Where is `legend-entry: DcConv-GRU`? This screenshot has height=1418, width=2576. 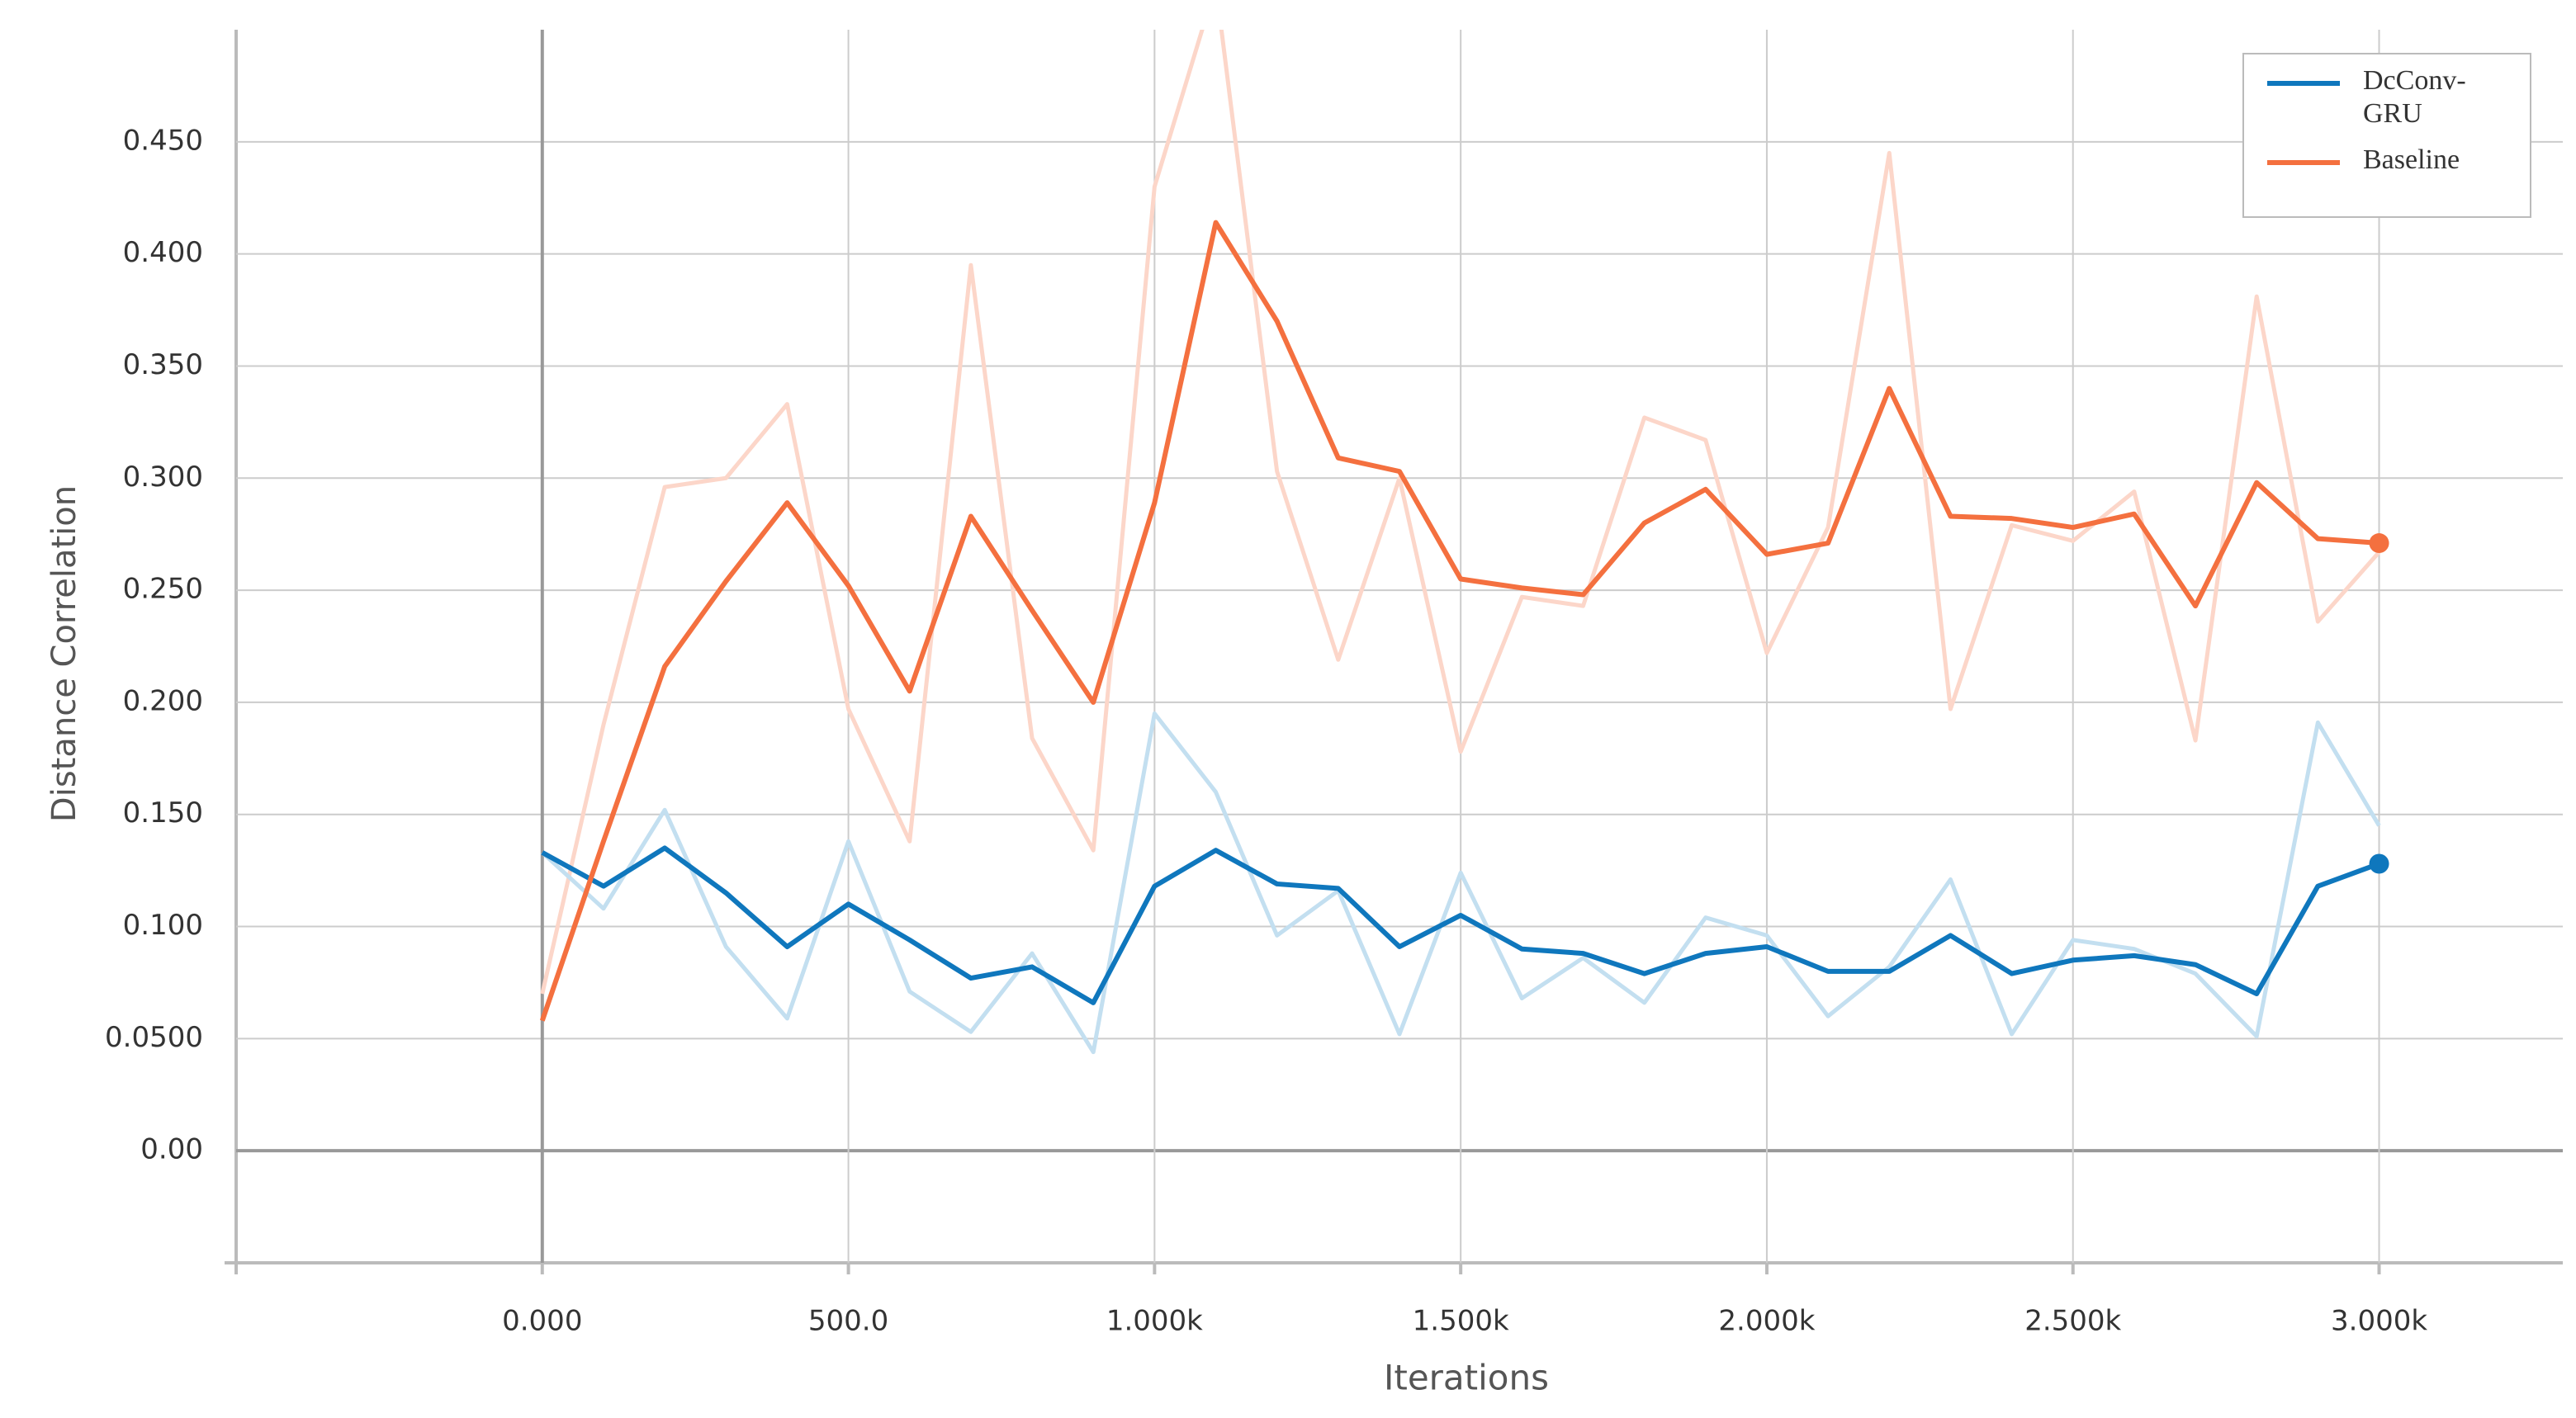
legend-entry: DcConv-GRU is located at coordinates (2387, 97).